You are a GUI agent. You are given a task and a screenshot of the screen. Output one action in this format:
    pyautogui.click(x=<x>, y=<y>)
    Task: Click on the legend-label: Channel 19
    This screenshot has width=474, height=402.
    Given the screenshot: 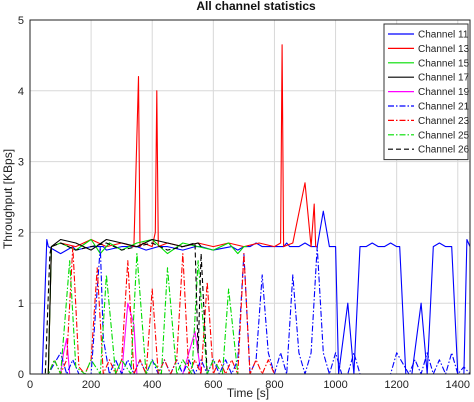 What is the action you would take?
    pyautogui.click(x=444, y=92)
    